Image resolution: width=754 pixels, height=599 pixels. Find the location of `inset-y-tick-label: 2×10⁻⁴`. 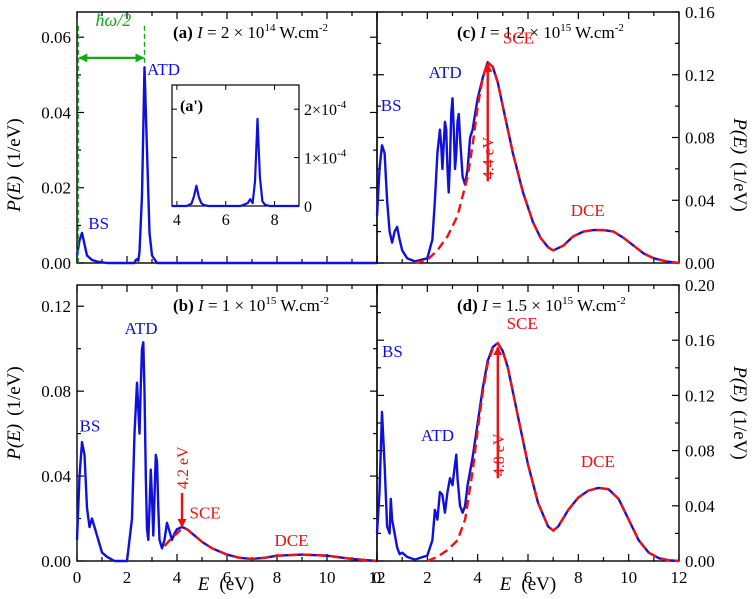

inset-y-tick-label: 2×10⁻⁴ is located at coordinates (325, 109).